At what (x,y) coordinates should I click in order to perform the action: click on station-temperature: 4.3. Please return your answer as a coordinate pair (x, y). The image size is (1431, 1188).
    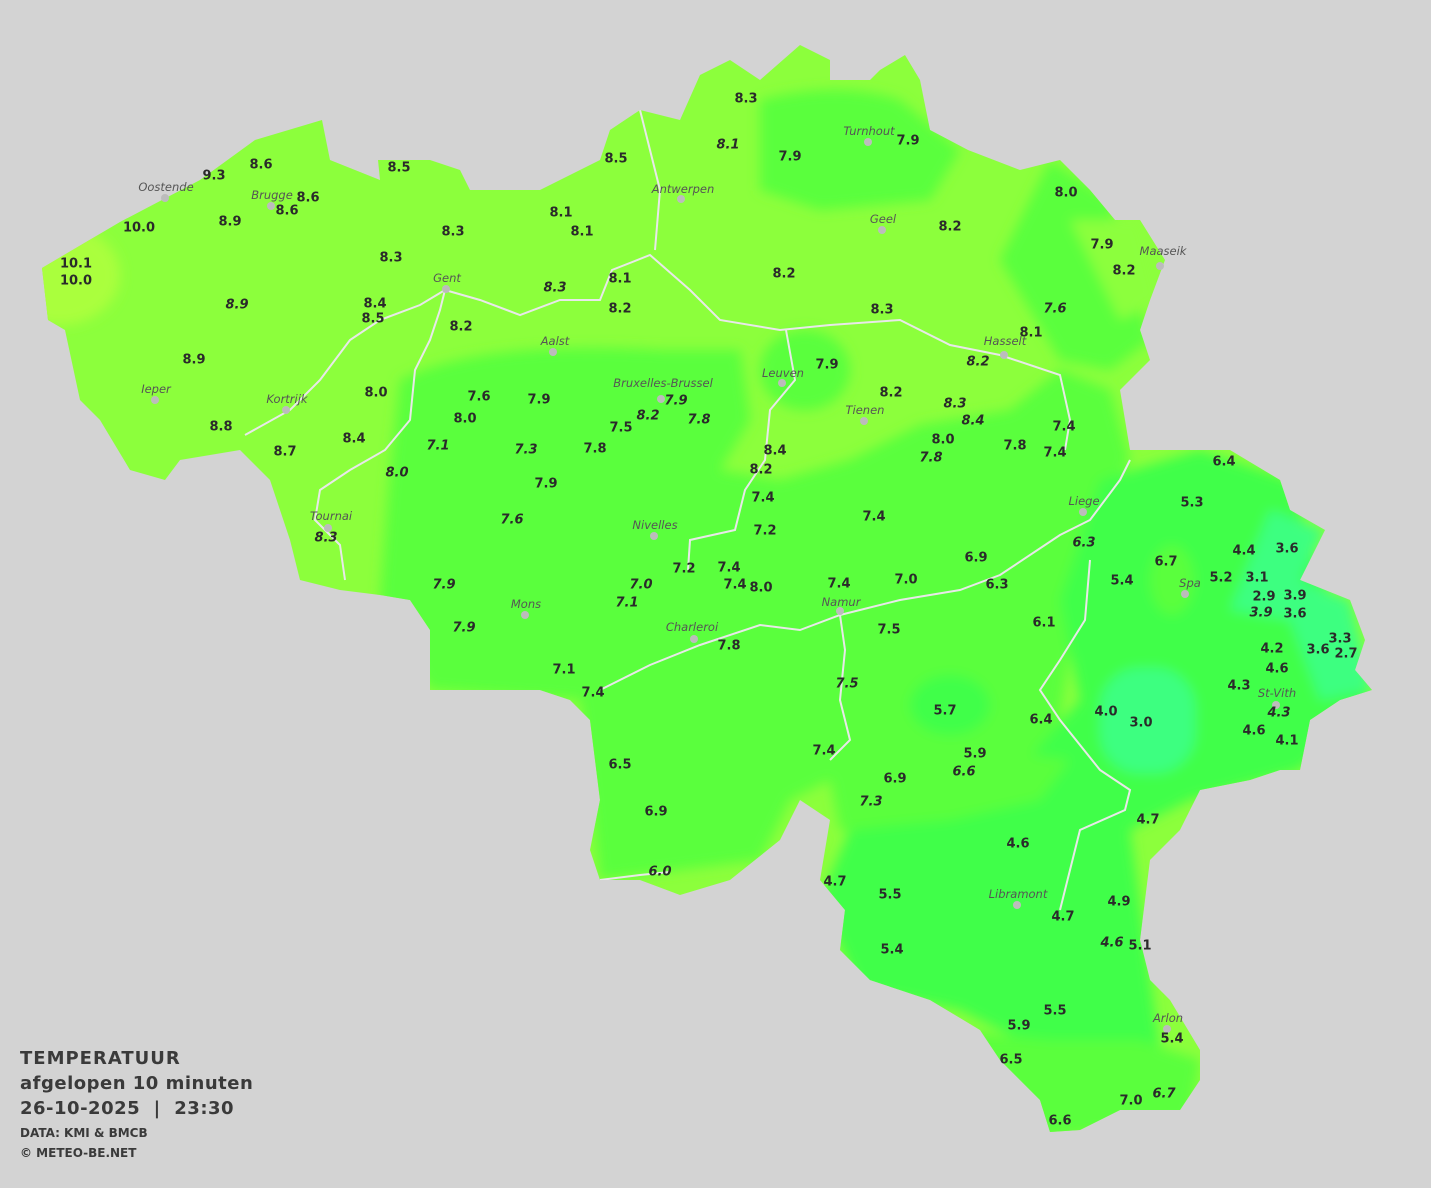
    Looking at the image, I should click on (1238, 686).